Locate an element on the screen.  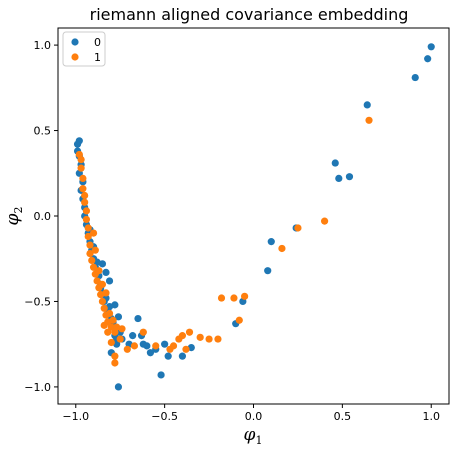
y-axis-label-symbol: φ is located at coordinates (13, 219).